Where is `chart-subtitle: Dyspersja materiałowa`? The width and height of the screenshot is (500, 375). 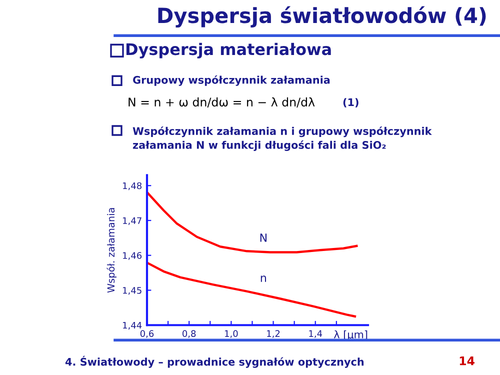 chart-subtitle: Dyspersja materiałowa is located at coordinates (228, 50).